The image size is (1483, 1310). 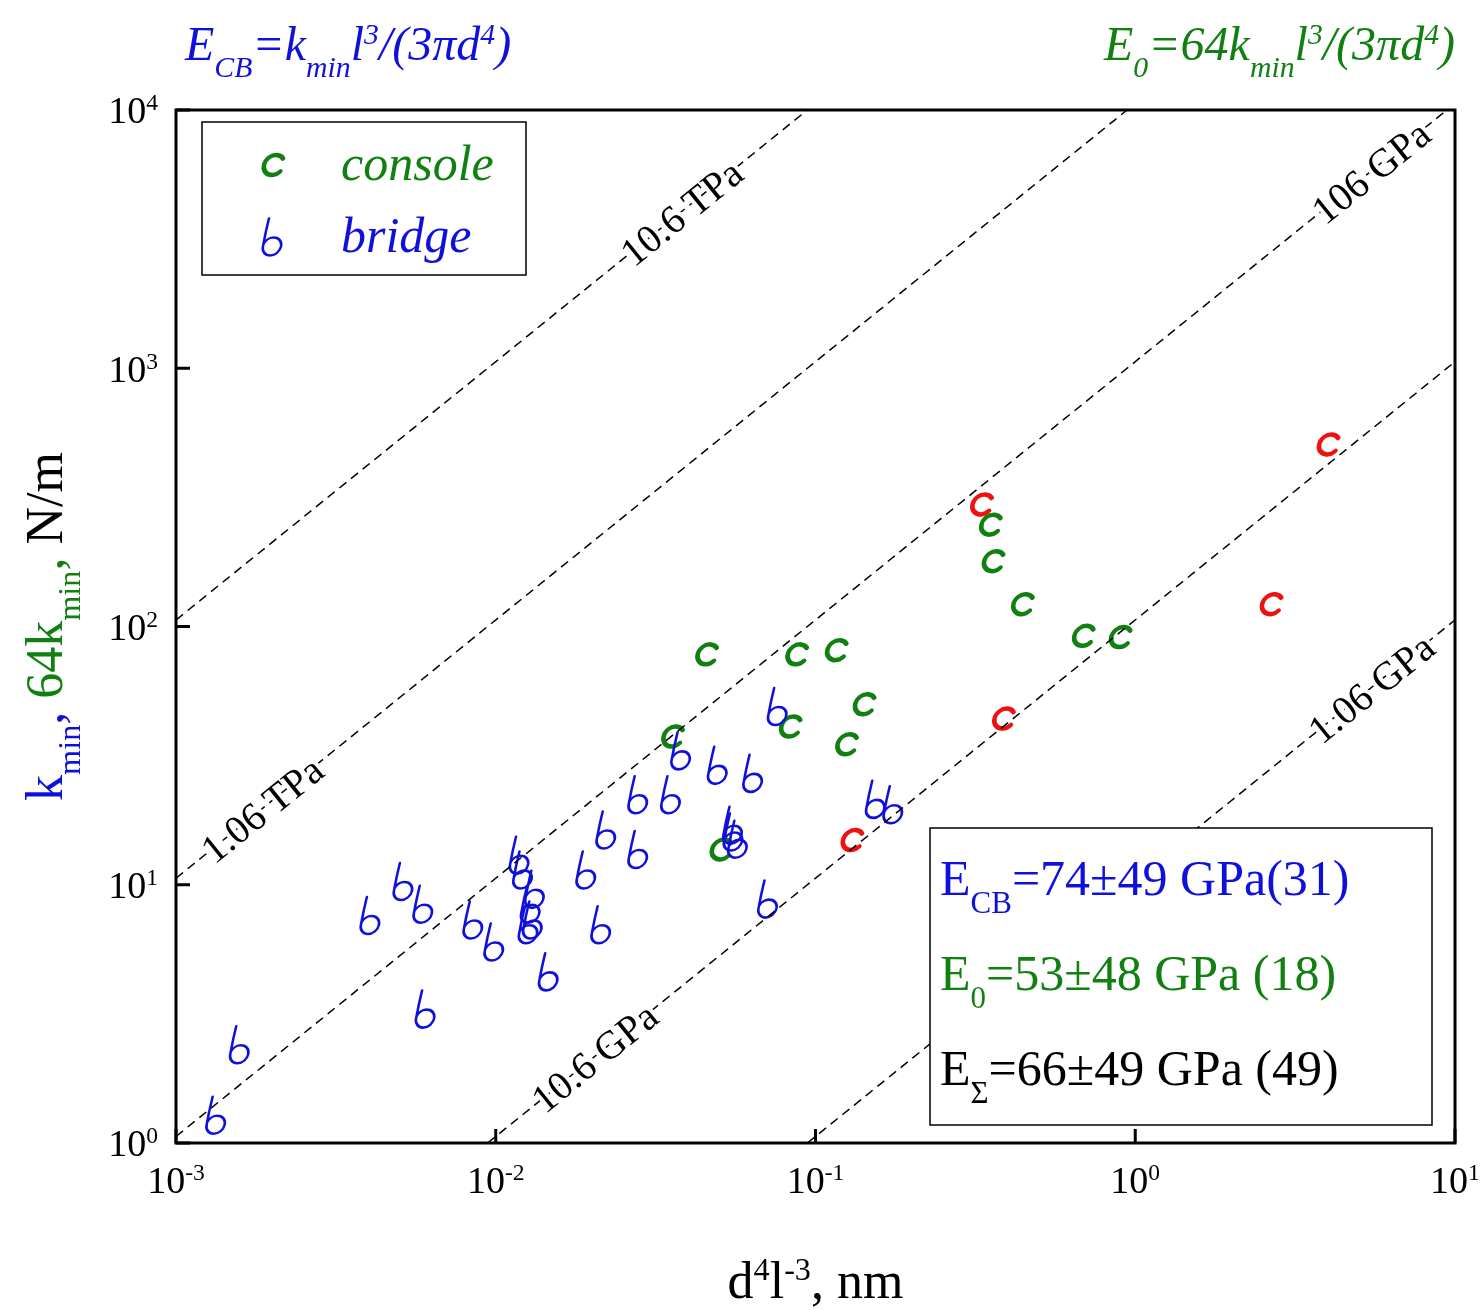 I want to click on annotation: E$_{CB}$=74±49 GPa(31), so click(x=1145, y=885).